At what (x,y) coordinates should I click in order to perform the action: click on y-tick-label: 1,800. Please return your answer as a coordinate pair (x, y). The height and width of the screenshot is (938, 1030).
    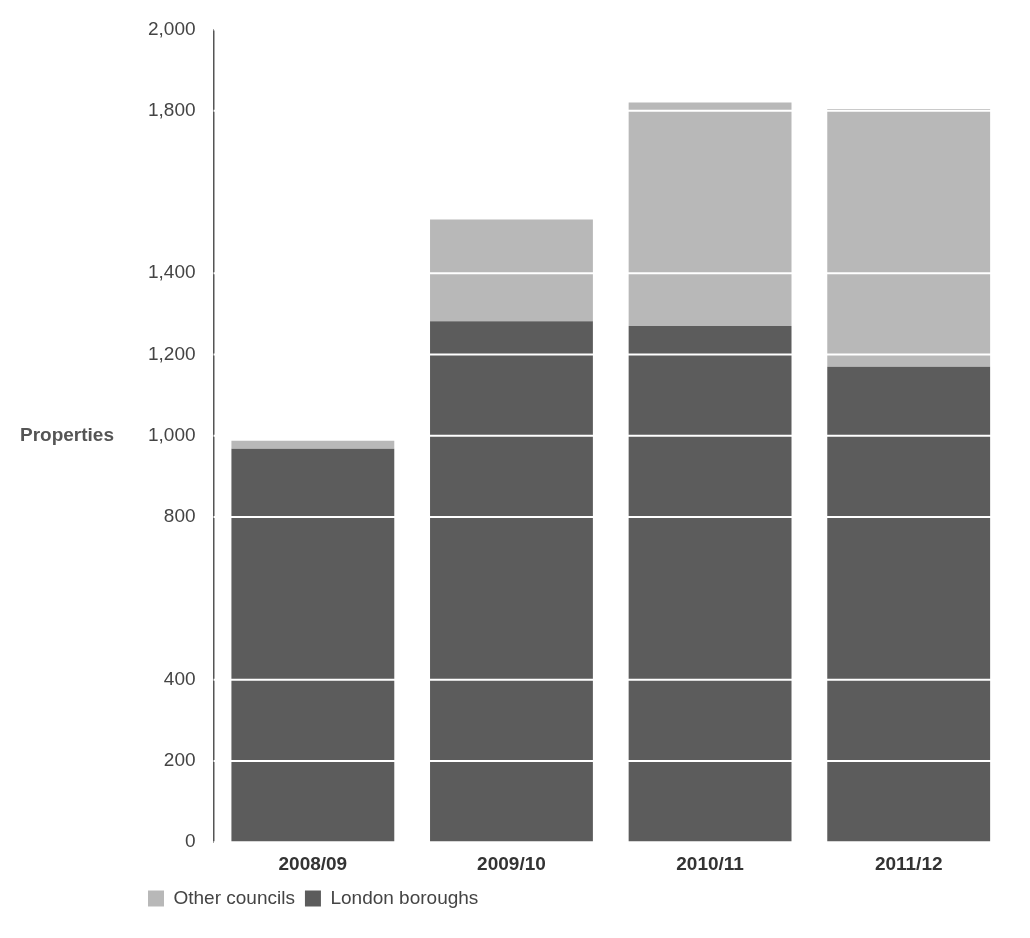
    Looking at the image, I should click on (172, 109).